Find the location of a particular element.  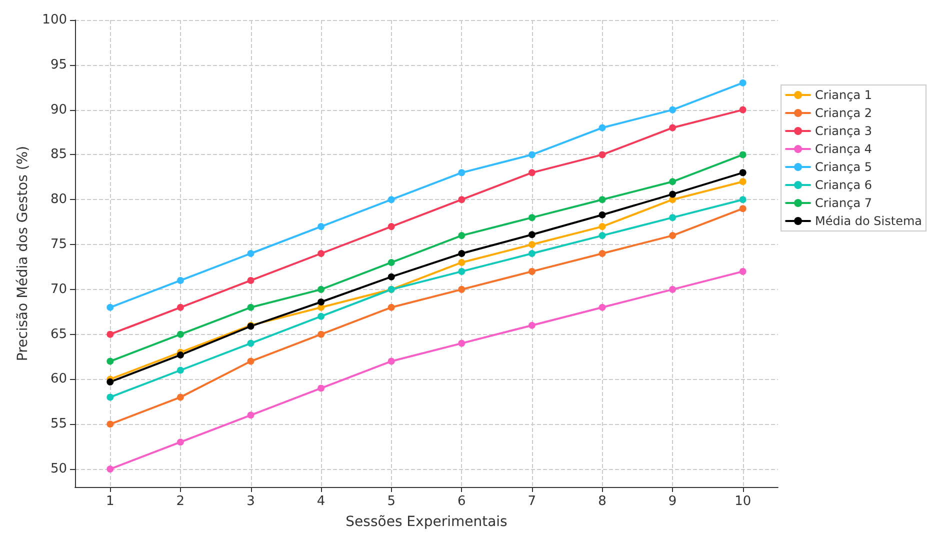

x-tick-label: 2 is located at coordinates (180, 501).